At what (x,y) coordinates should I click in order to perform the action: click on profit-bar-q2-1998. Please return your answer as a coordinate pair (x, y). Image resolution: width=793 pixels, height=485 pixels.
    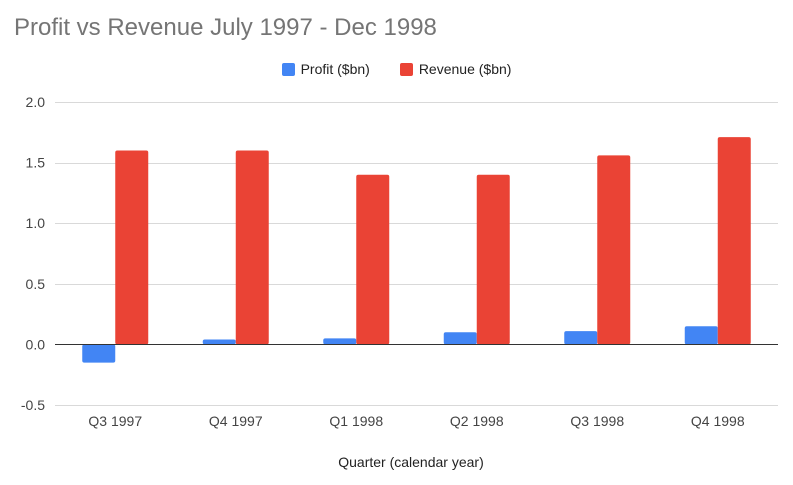
    Looking at the image, I should click on (460, 338).